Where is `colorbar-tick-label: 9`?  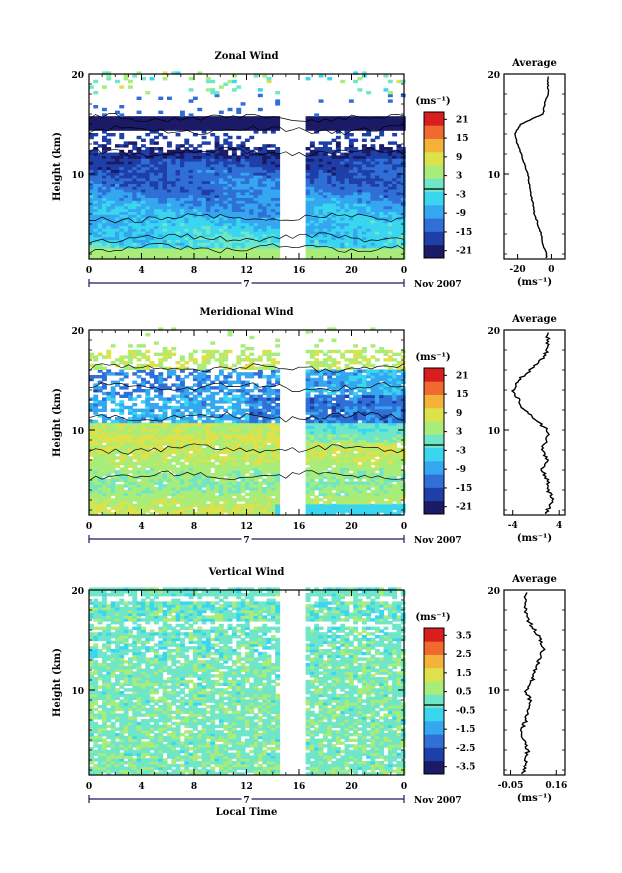 colorbar-tick-label: 9 is located at coordinates (459, 158).